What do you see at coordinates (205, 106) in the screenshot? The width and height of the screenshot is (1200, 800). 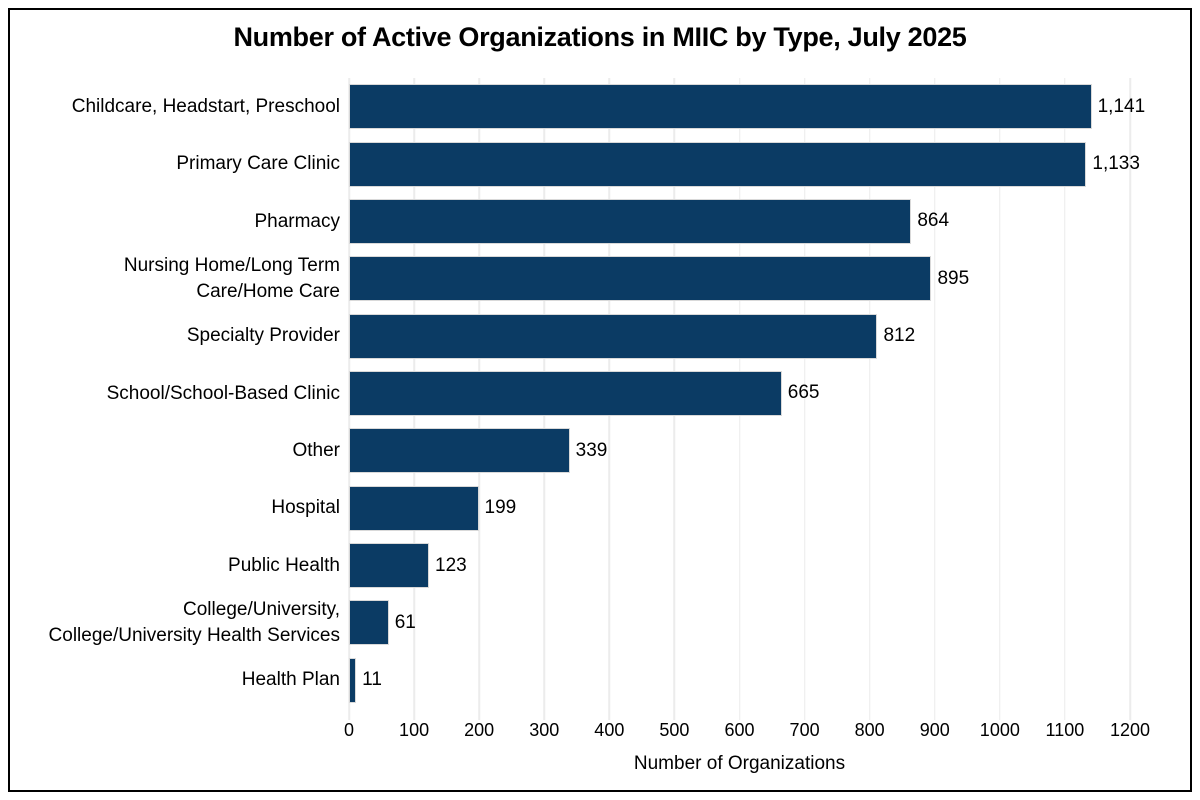 I see `category-label: Childcare, Headstart, Preschool` at bounding box center [205, 106].